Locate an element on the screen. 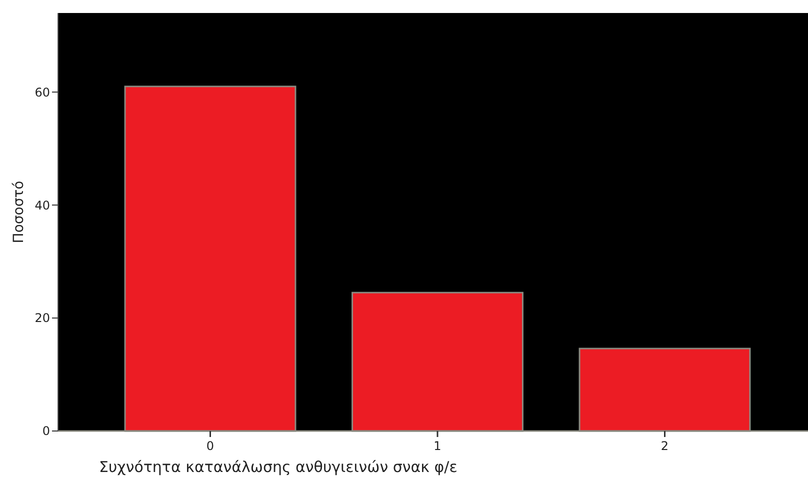  x-tick-label: 0 is located at coordinates (210, 446).